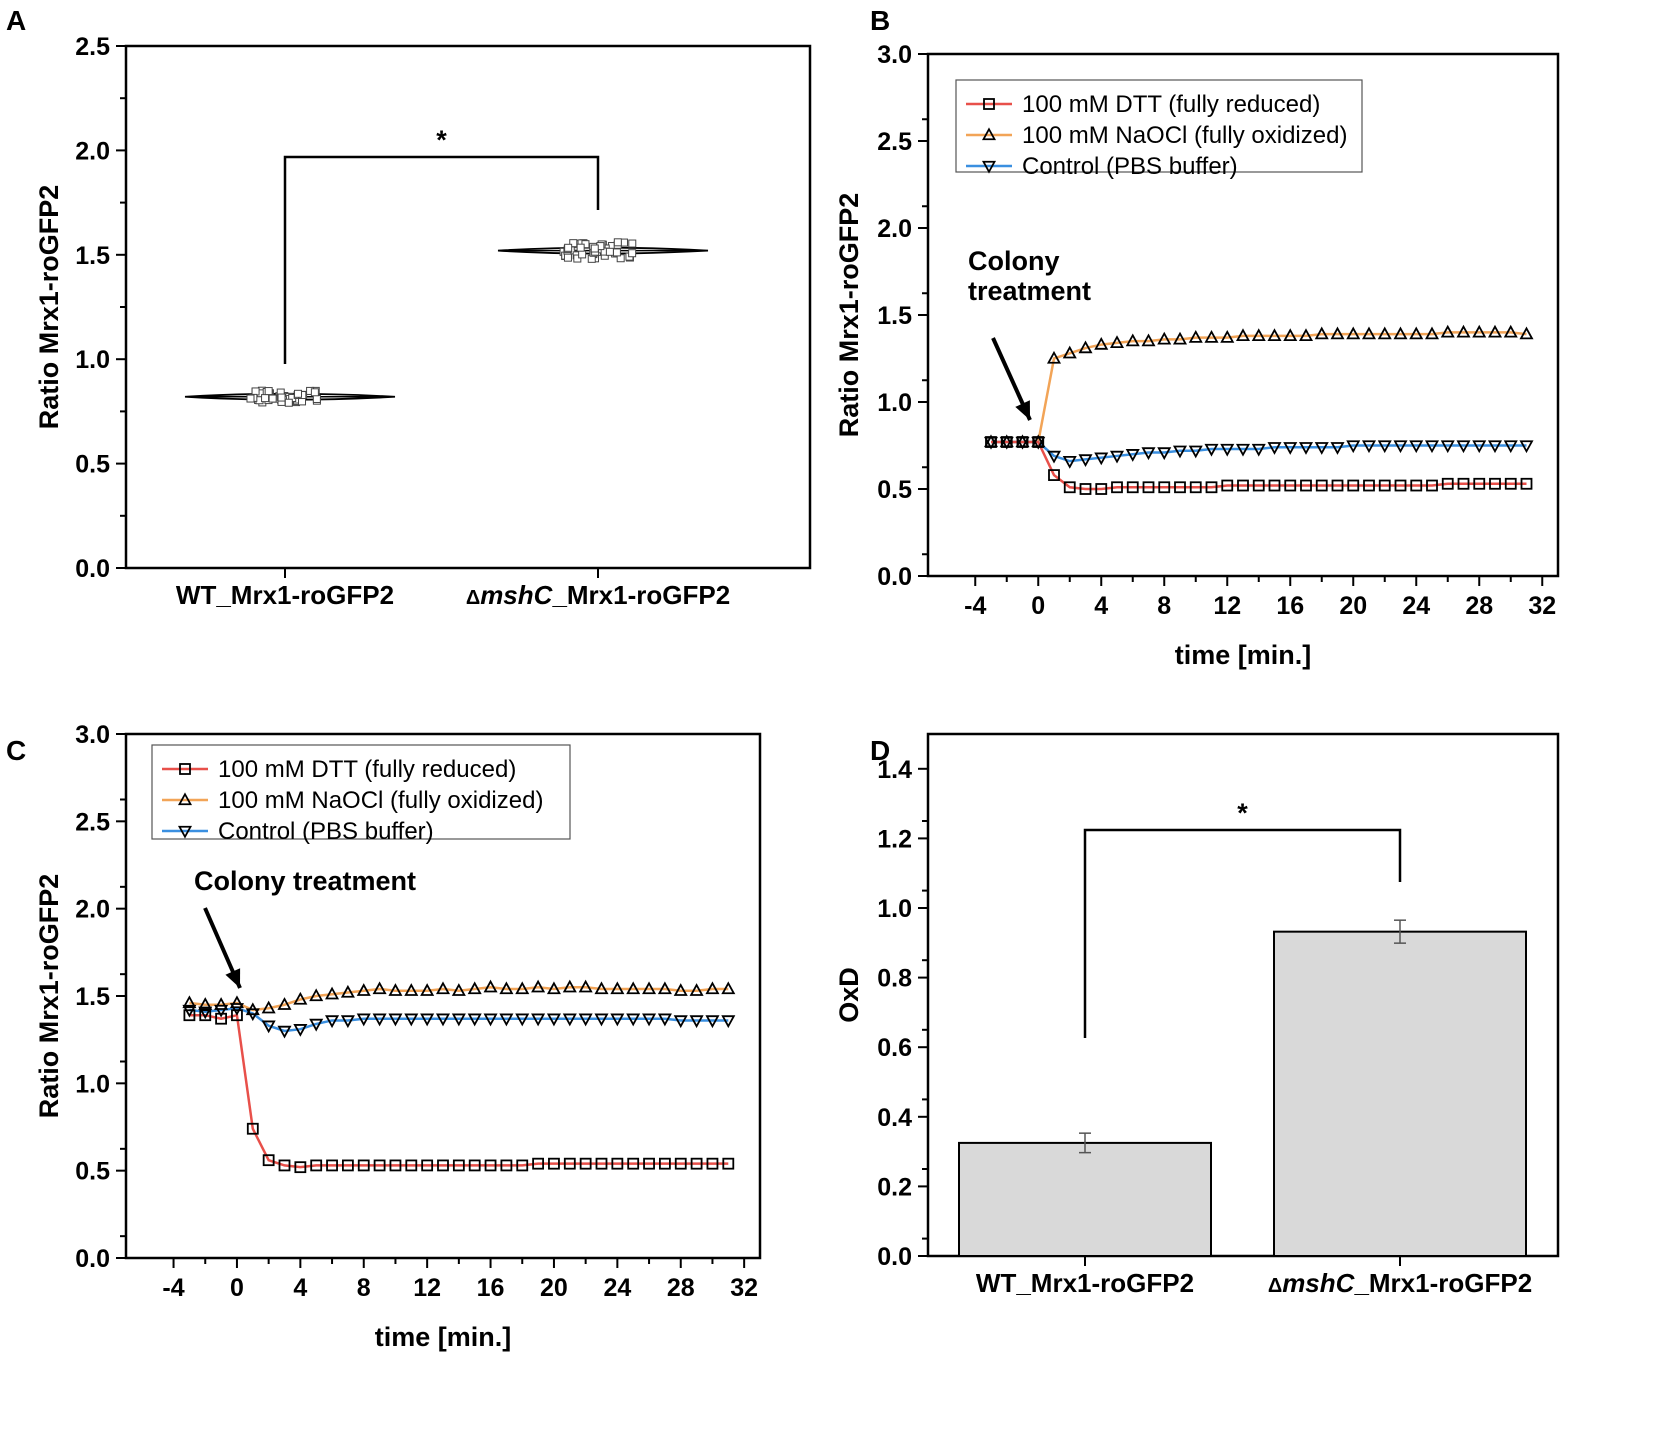 This screenshot has height=1442, width=1665. What do you see at coordinates (92, 360) in the screenshot?
I see `a-ytick-label: 1.0` at bounding box center [92, 360].